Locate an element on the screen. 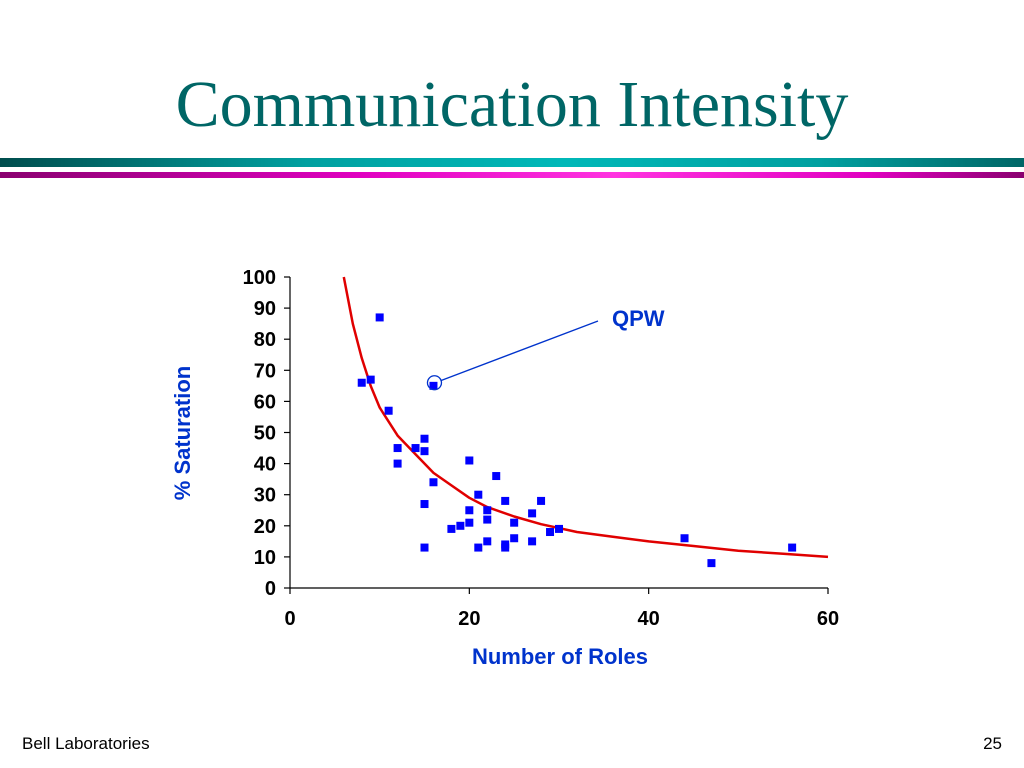 The width and height of the screenshot is (1024, 768). annotation-layer: QPW is located at coordinates (545, 348).